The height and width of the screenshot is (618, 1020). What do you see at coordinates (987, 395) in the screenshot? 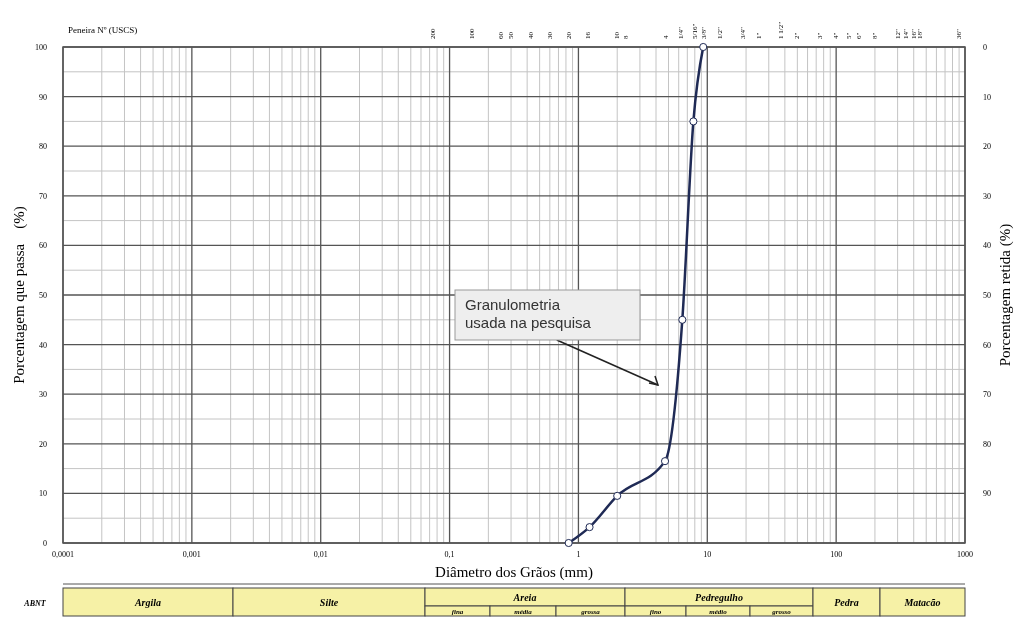
I see `y2-tick-label: 70` at bounding box center [987, 395].